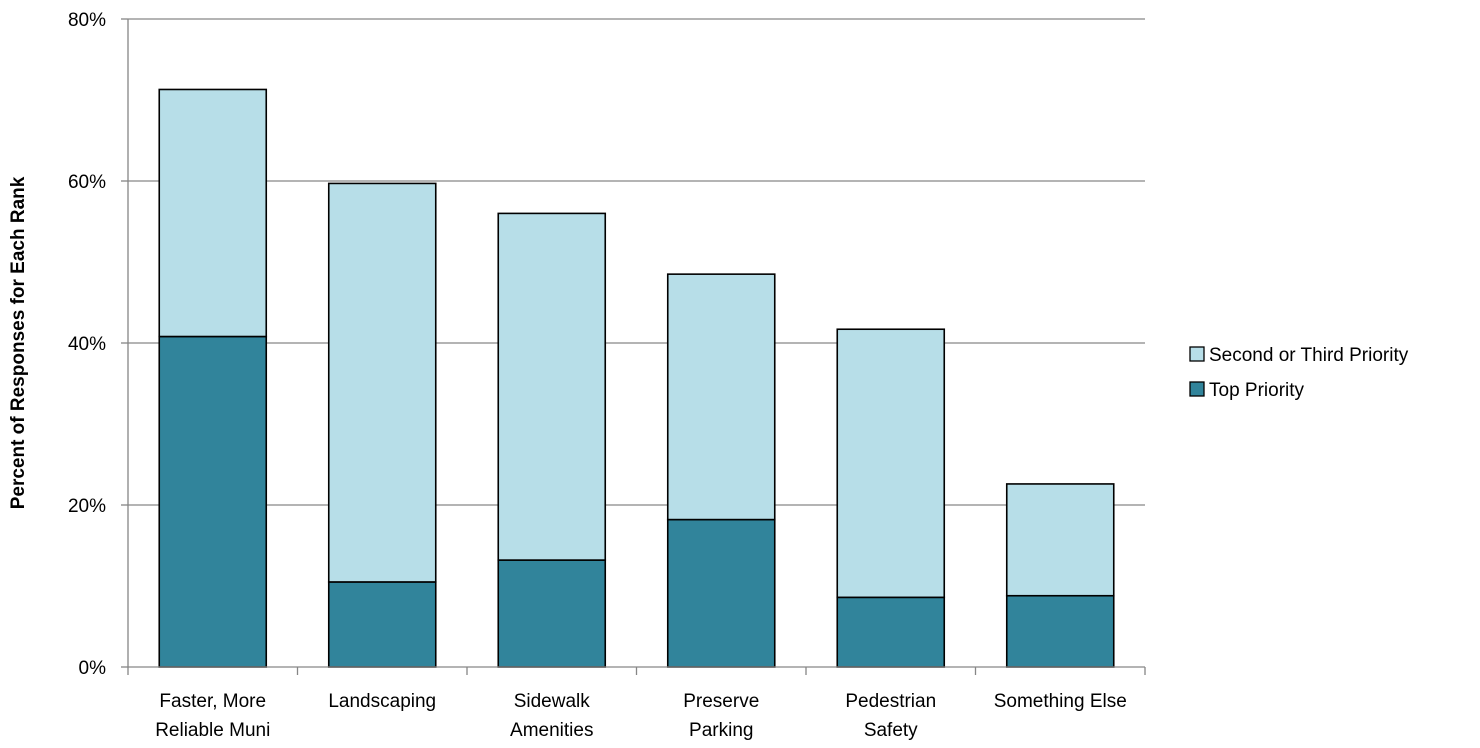 Image resolution: width=1480 pixels, height=748 pixels. Describe the element at coordinates (551, 716) in the screenshot. I see `x-category-label: Sidewalk Amenities` at that location.